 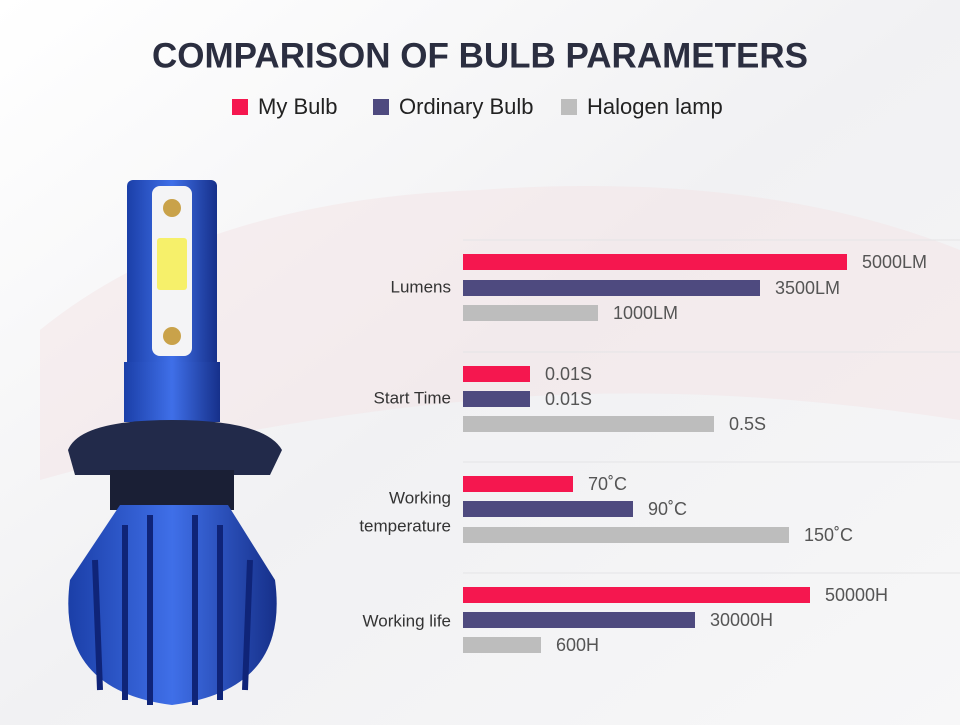 What do you see at coordinates (466, 106) in the screenshot?
I see `legend-label: Ordinary Bulb` at bounding box center [466, 106].